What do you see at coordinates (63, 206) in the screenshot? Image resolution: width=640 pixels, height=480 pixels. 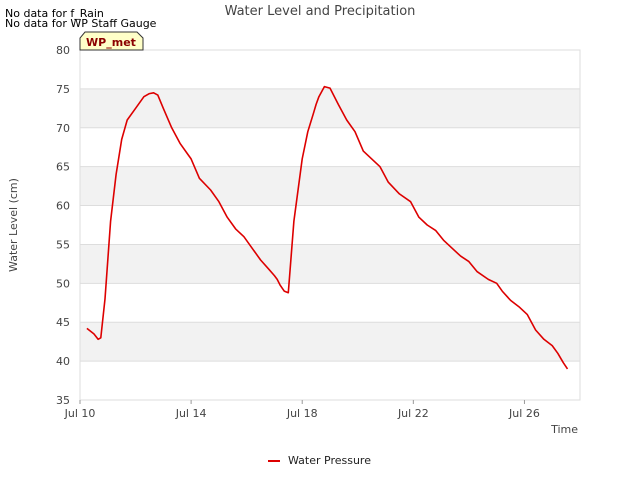 I see `y-tick-label: 60` at bounding box center [63, 206].